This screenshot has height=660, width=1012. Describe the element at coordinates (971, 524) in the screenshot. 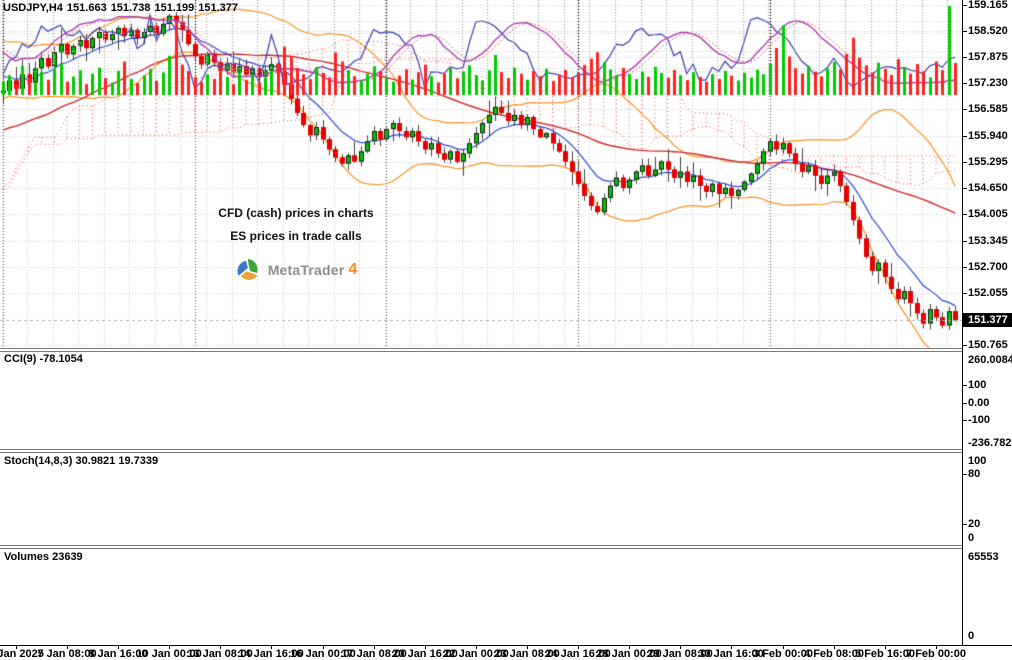

I see `stoch-axis-label: 20` at that location.